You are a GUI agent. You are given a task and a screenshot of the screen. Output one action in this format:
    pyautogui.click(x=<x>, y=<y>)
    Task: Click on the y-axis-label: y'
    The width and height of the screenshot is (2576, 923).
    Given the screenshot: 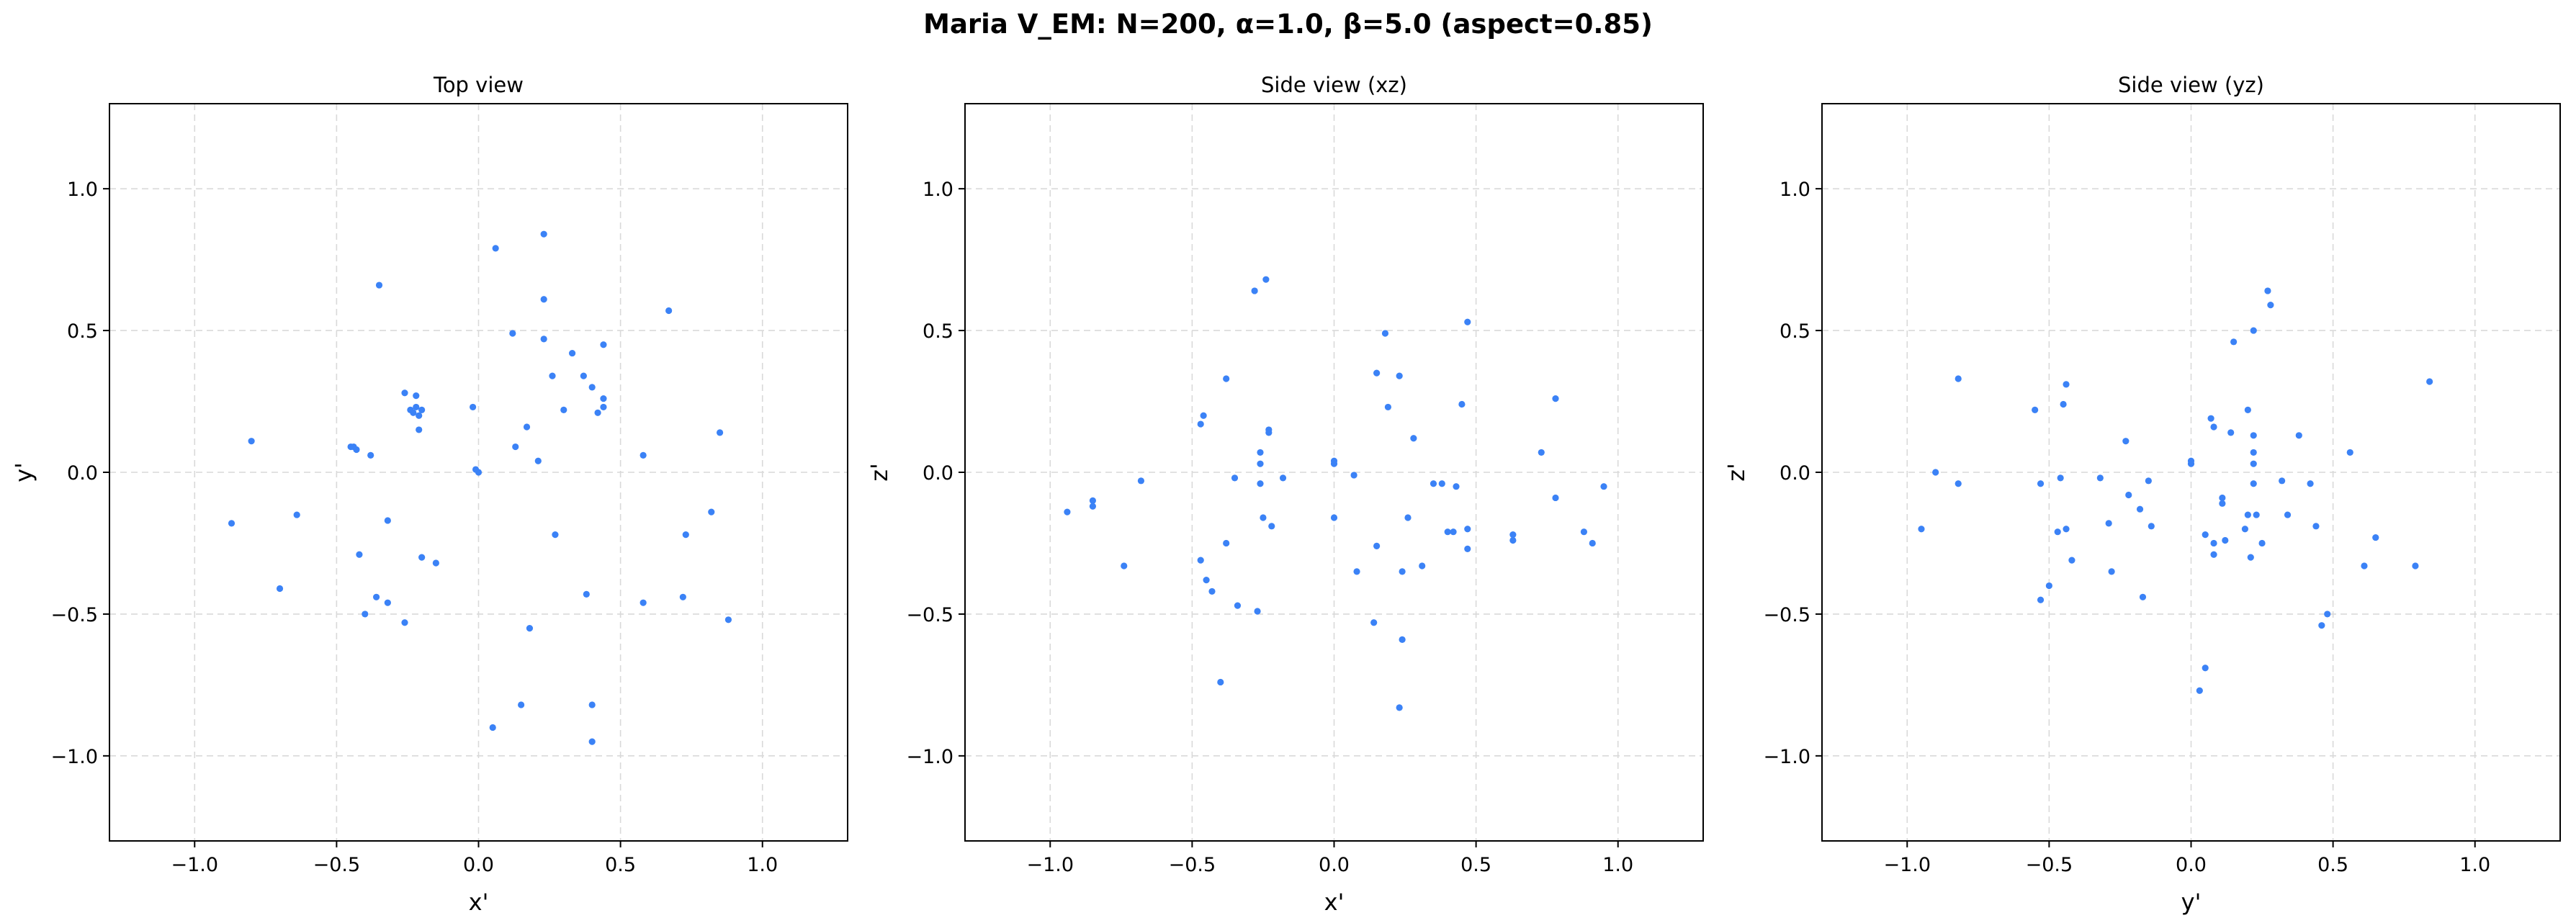 What is the action you would take?
    pyautogui.click(x=23, y=472)
    